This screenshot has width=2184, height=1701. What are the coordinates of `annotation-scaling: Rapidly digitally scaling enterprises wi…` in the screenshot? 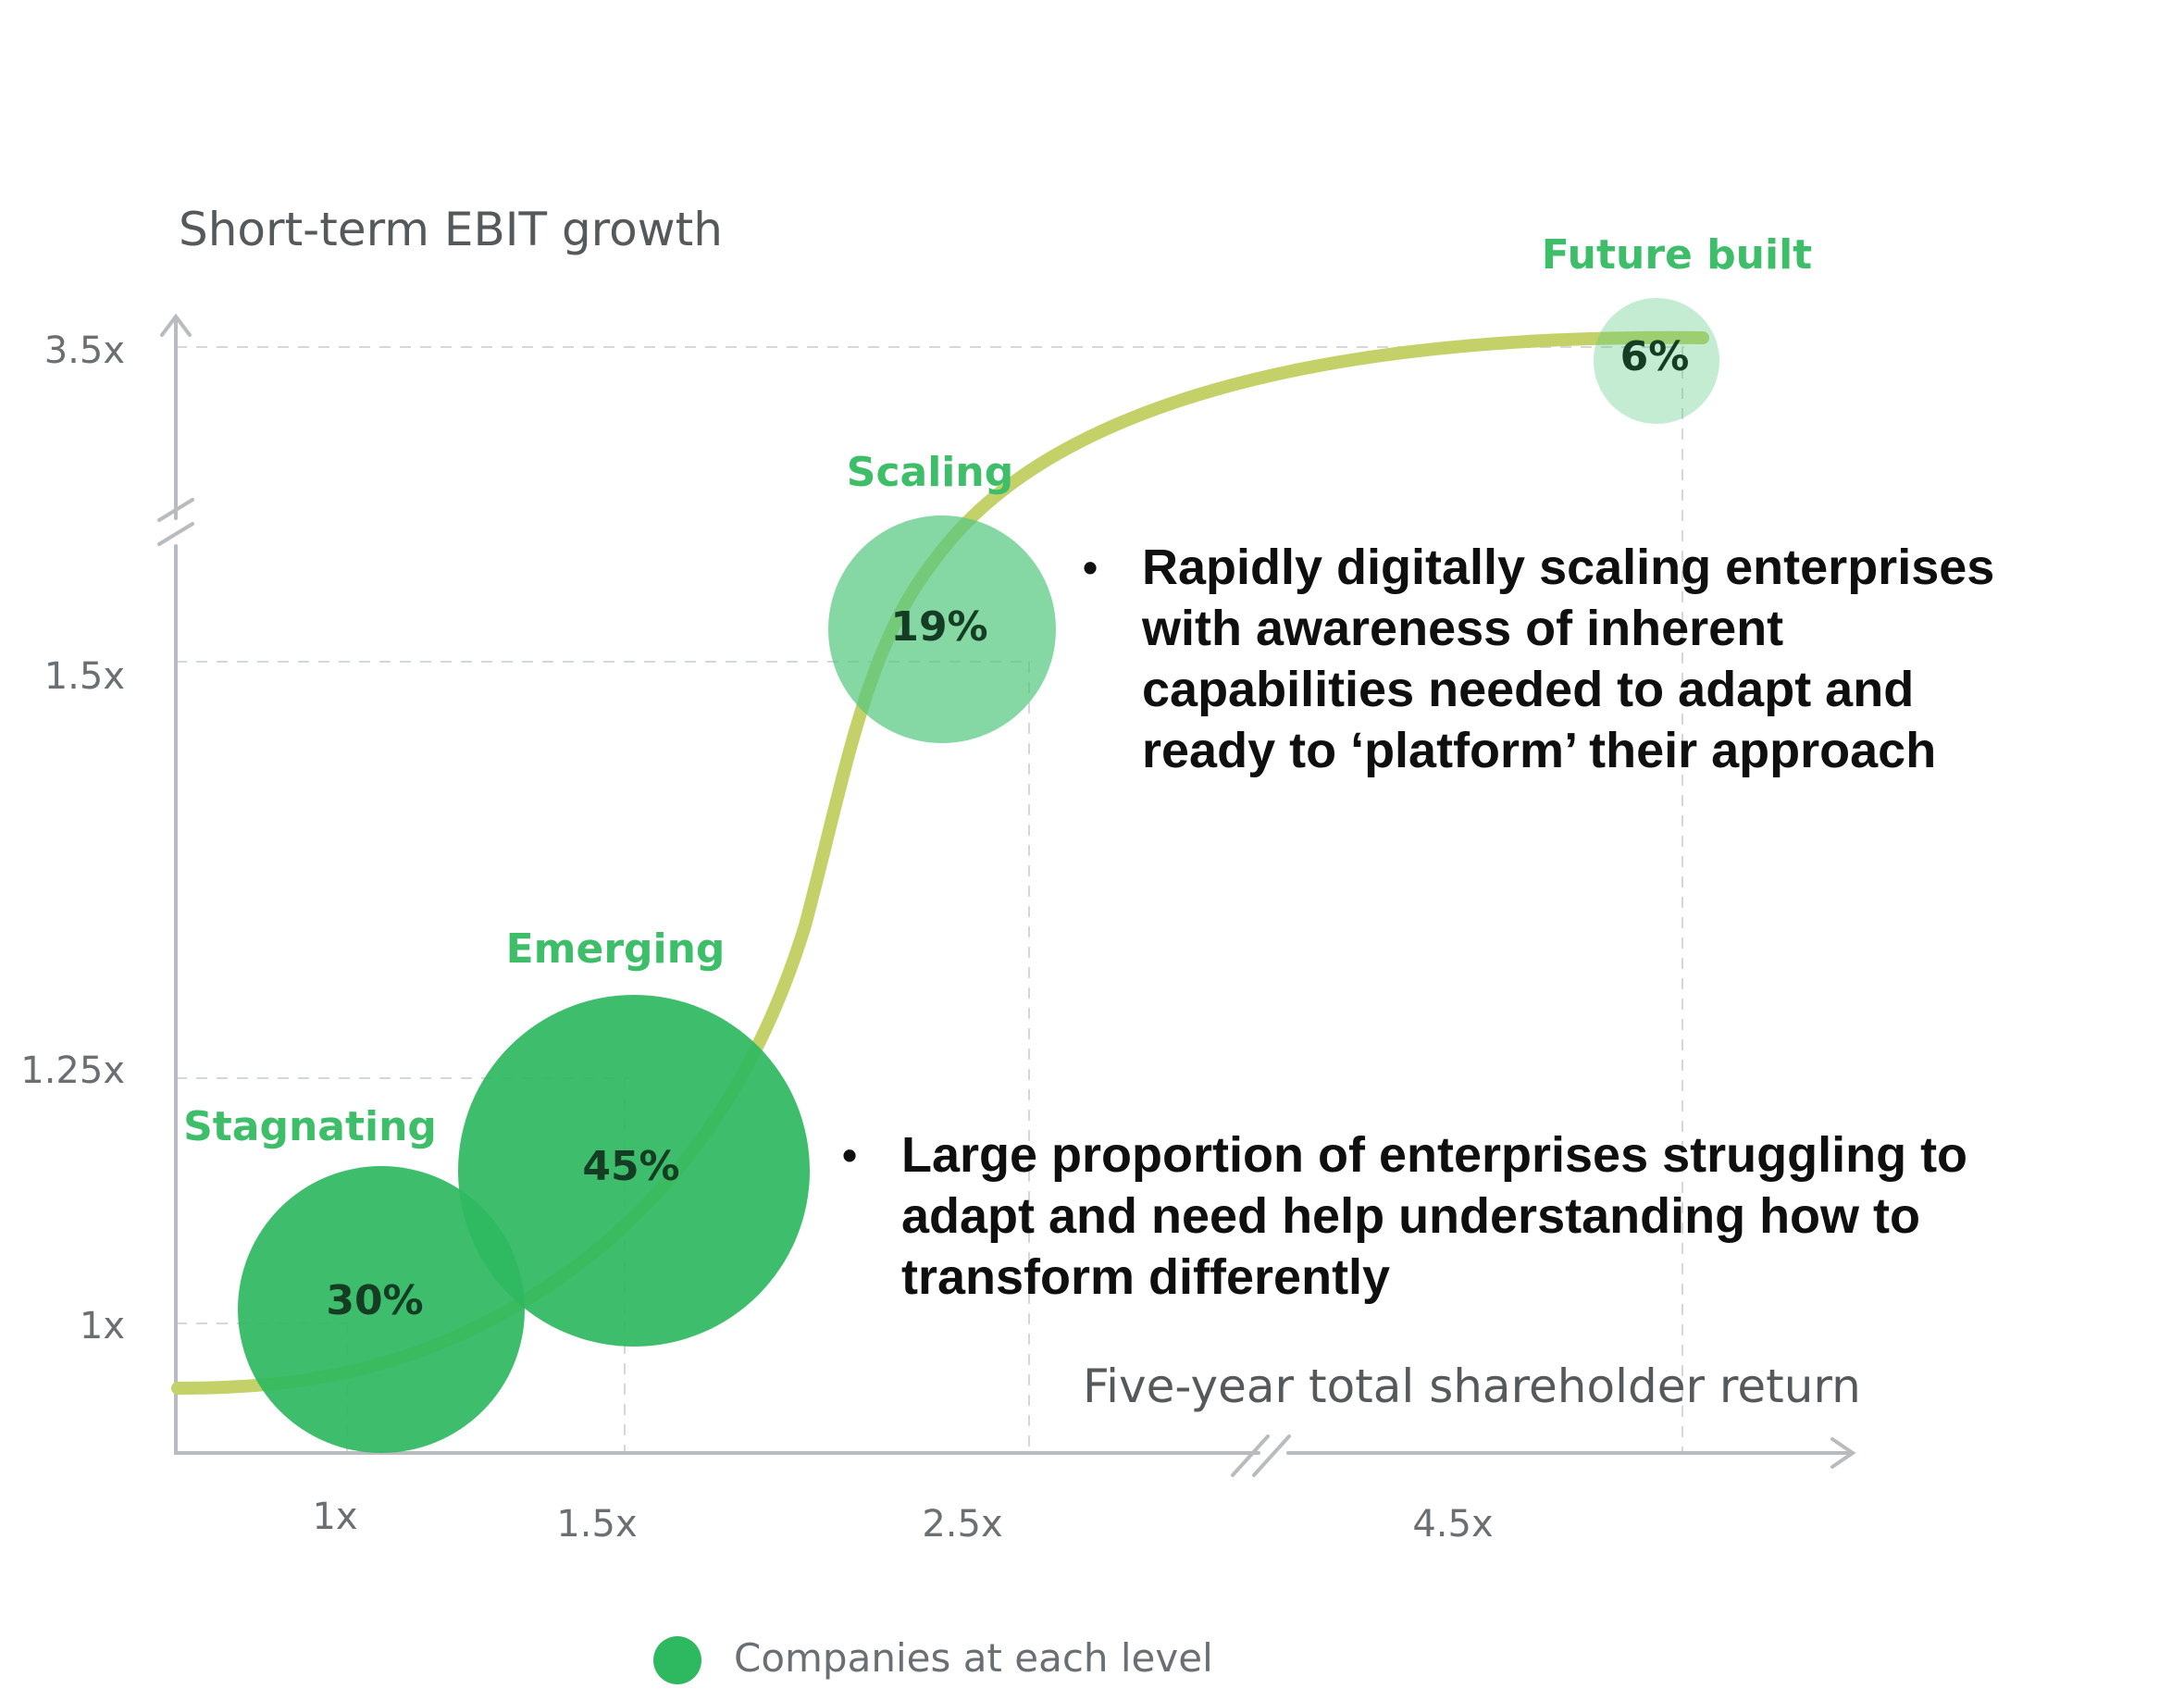 It's located at (1555, 659).